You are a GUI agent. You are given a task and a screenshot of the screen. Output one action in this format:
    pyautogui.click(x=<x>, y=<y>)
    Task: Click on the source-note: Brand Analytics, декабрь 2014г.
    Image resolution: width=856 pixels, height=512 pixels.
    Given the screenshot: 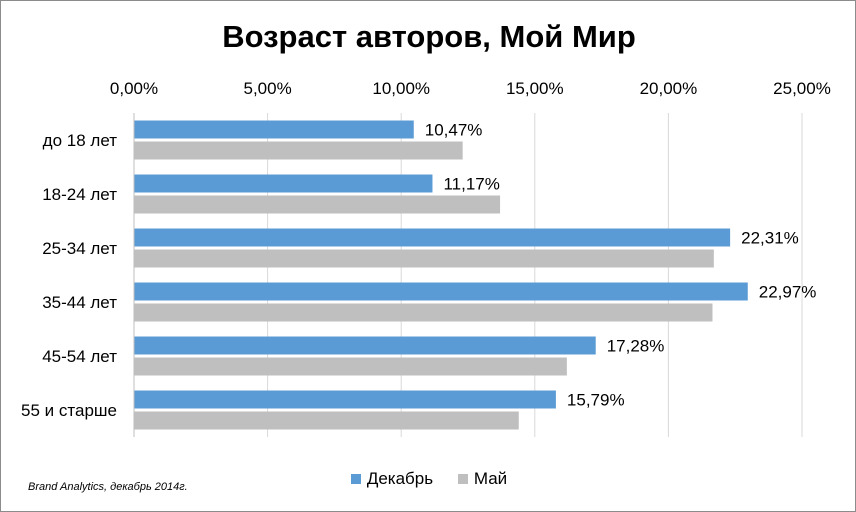 What is the action you would take?
    pyautogui.click(x=108, y=487)
    